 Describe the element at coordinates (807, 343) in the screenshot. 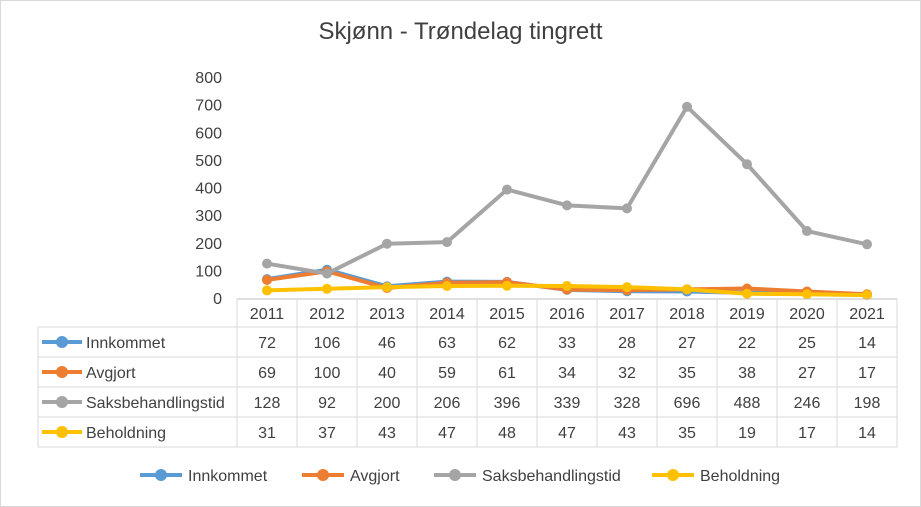

I see `table-cell: 25` at that location.